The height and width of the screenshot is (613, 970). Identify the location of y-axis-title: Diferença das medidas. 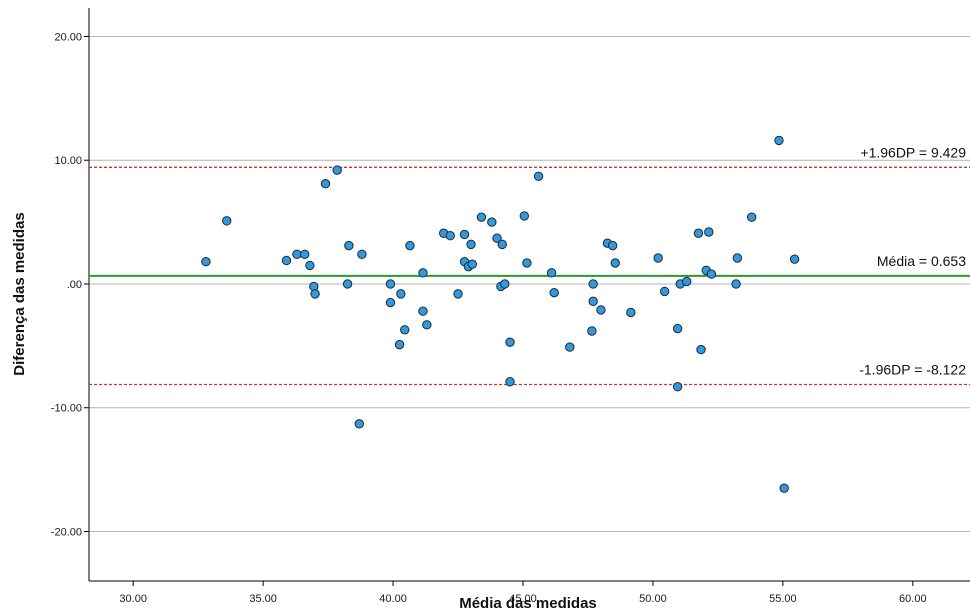
(19, 293).